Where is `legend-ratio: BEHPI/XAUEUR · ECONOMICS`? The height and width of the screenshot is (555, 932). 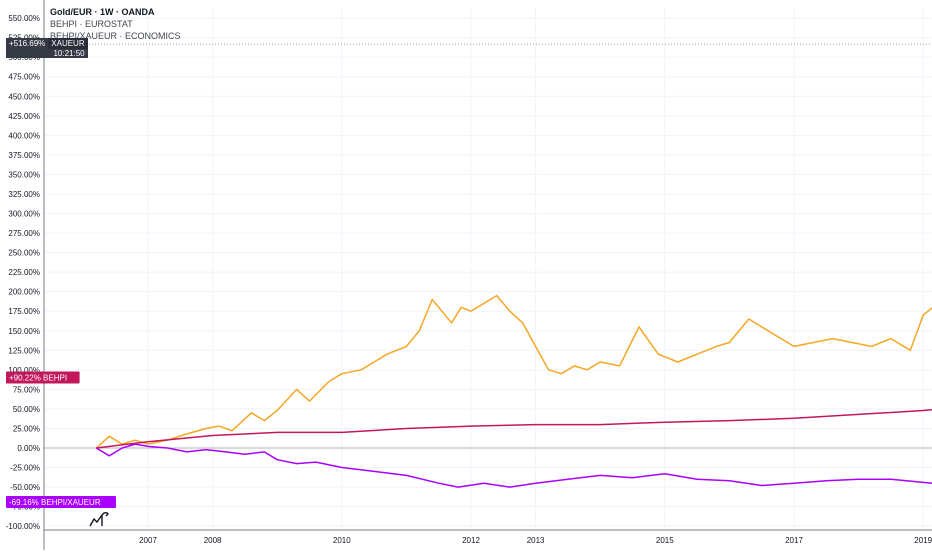 legend-ratio: BEHPI/XAUEUR · ECONOMICS is located at coordinates (115, 36).